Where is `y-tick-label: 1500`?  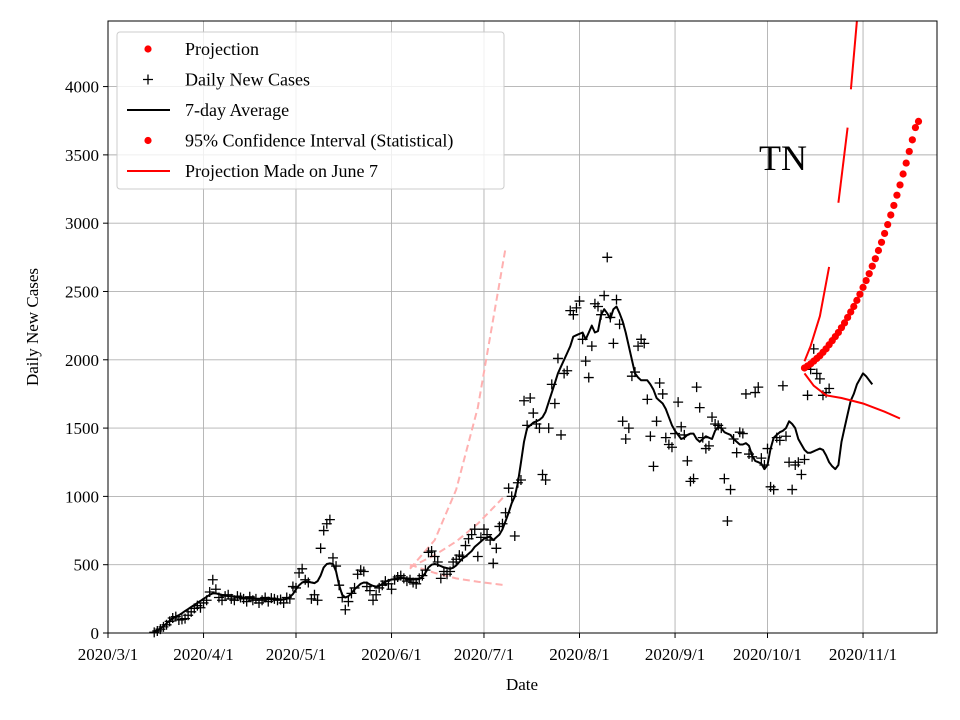 y-tick-label: 1500 is located at coordinates (82, 428).